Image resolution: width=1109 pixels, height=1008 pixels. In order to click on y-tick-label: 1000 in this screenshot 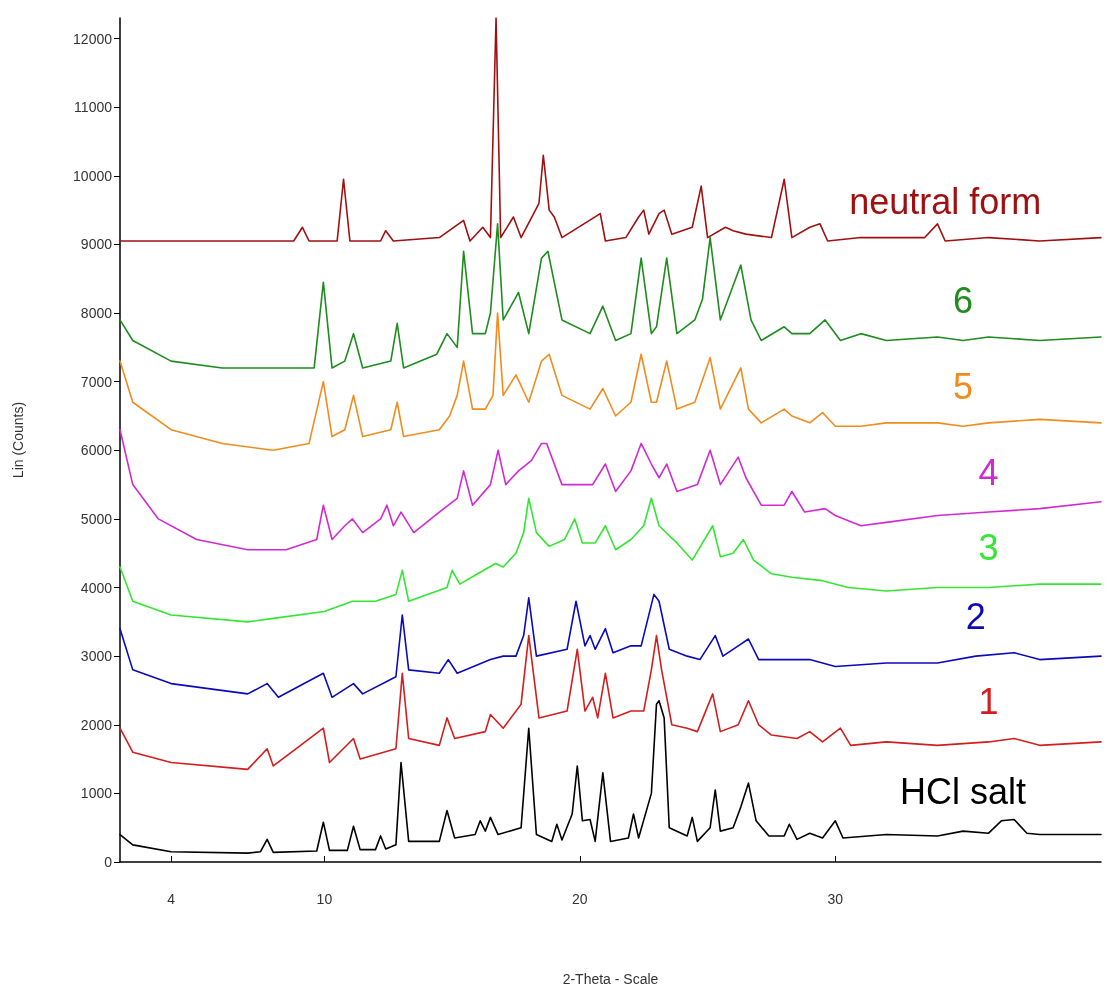, I will do `click(96, 793)`.